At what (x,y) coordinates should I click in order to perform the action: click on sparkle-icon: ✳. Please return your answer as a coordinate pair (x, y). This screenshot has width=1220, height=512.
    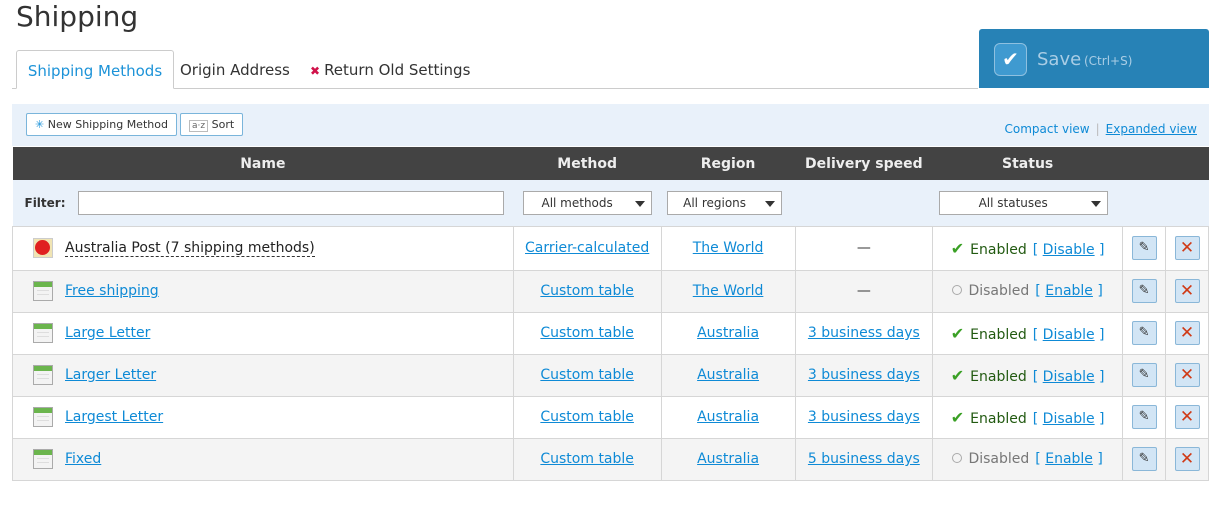
    Looking at the image, I should click on (40, 124).